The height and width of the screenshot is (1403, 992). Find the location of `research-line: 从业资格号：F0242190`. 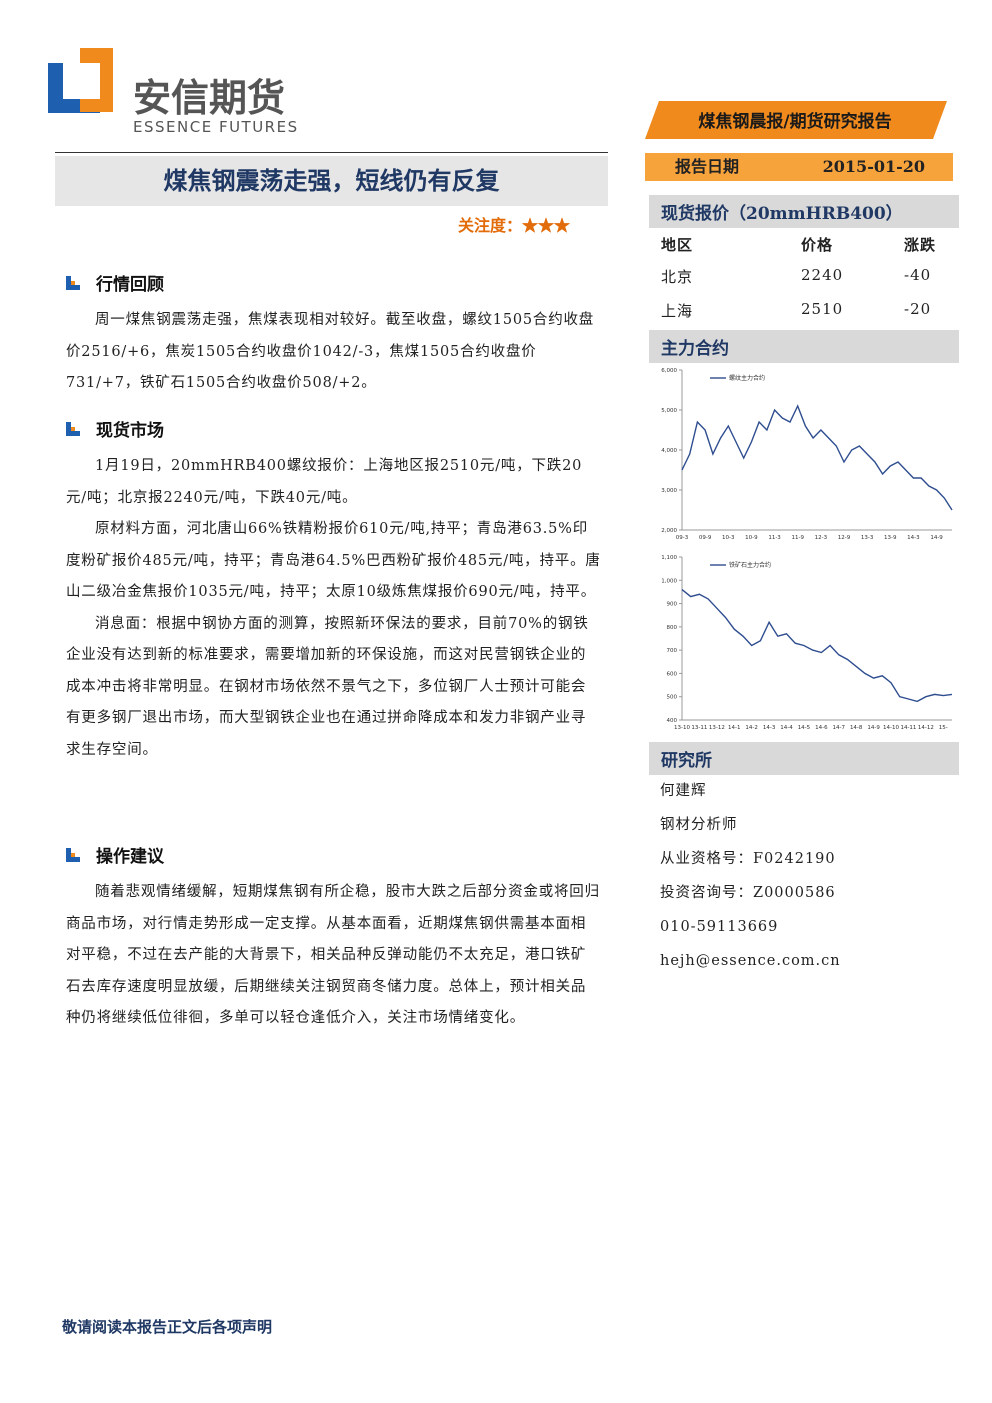

research-line: 从业资格号：F0242190 is located at coordinates (748, 859).